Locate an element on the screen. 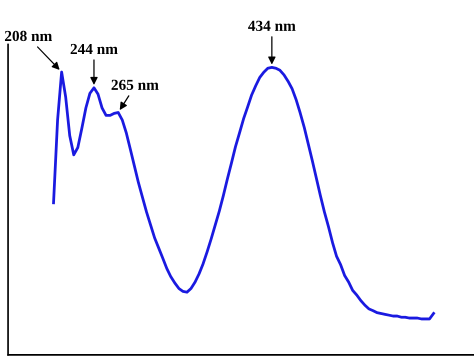 Image resolution: width=474 pixels, height=361 pixels. text: 434 nm is located at coordinates (272, 25).